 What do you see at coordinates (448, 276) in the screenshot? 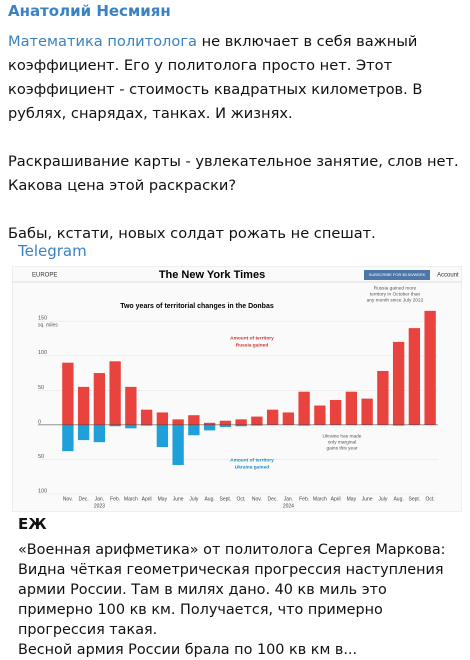
I see `account: Account` at bounding box center [448, 276].